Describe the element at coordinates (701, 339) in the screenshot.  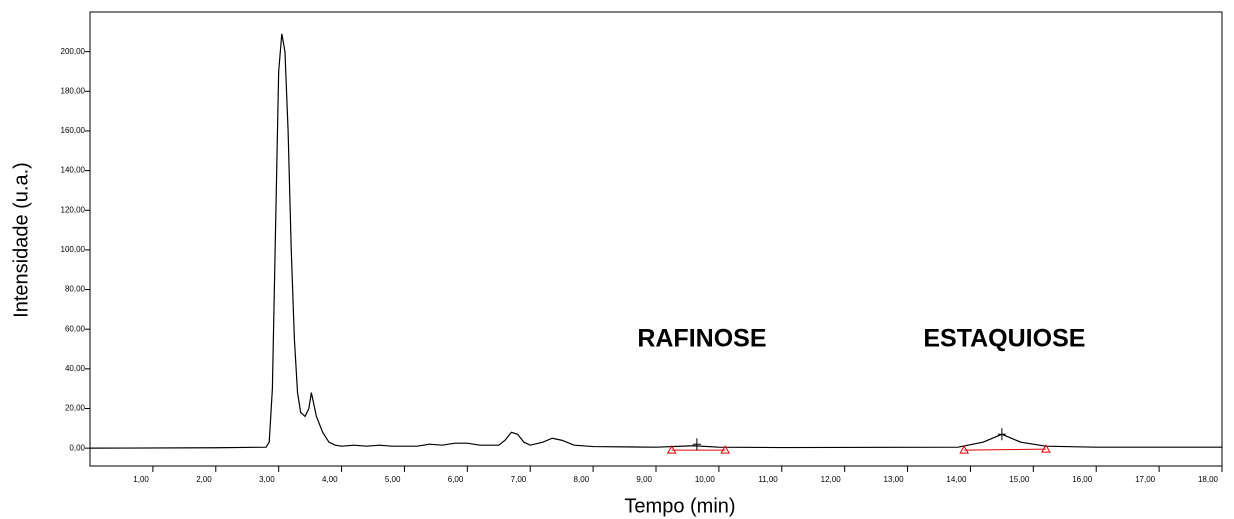
I see `peak-annotation: RAFINOSE` at that location.